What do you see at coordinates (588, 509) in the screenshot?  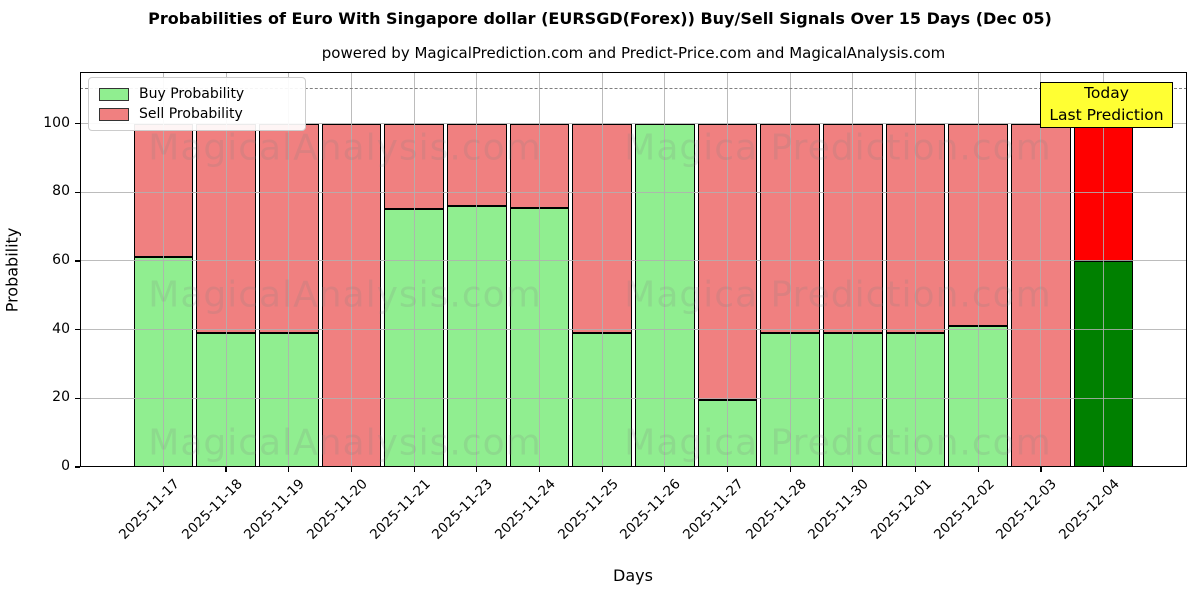 I see `x-tick-label: 2025-11-25` at bounding box center [588, 509].